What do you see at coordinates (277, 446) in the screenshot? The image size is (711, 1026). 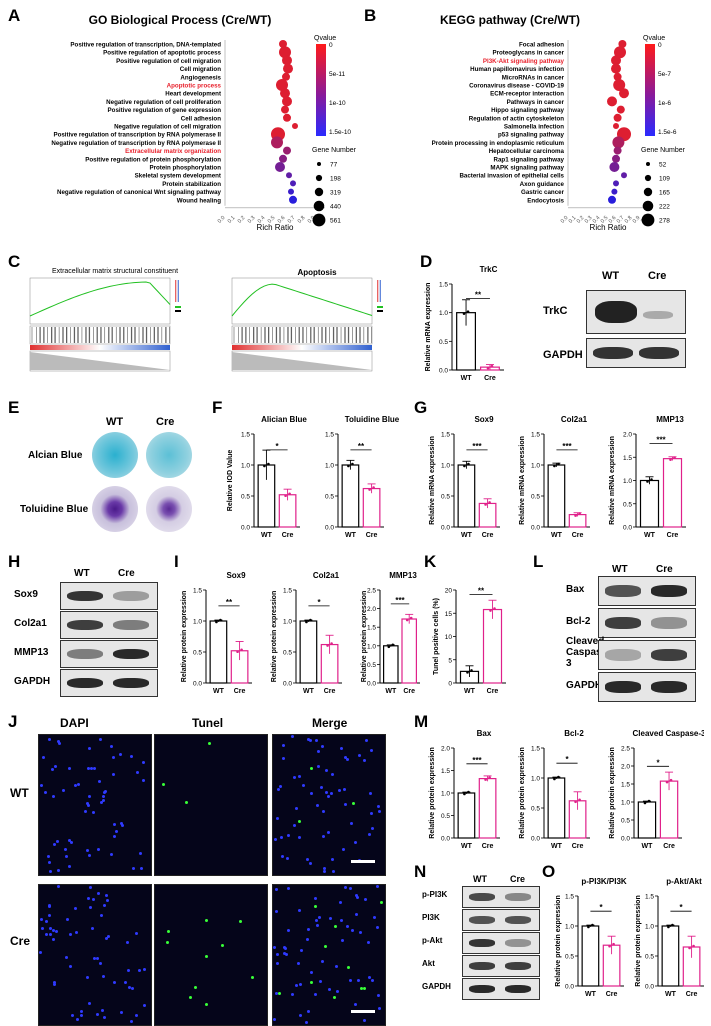 I see `sig-label: *` at bounding box center [277, 446].